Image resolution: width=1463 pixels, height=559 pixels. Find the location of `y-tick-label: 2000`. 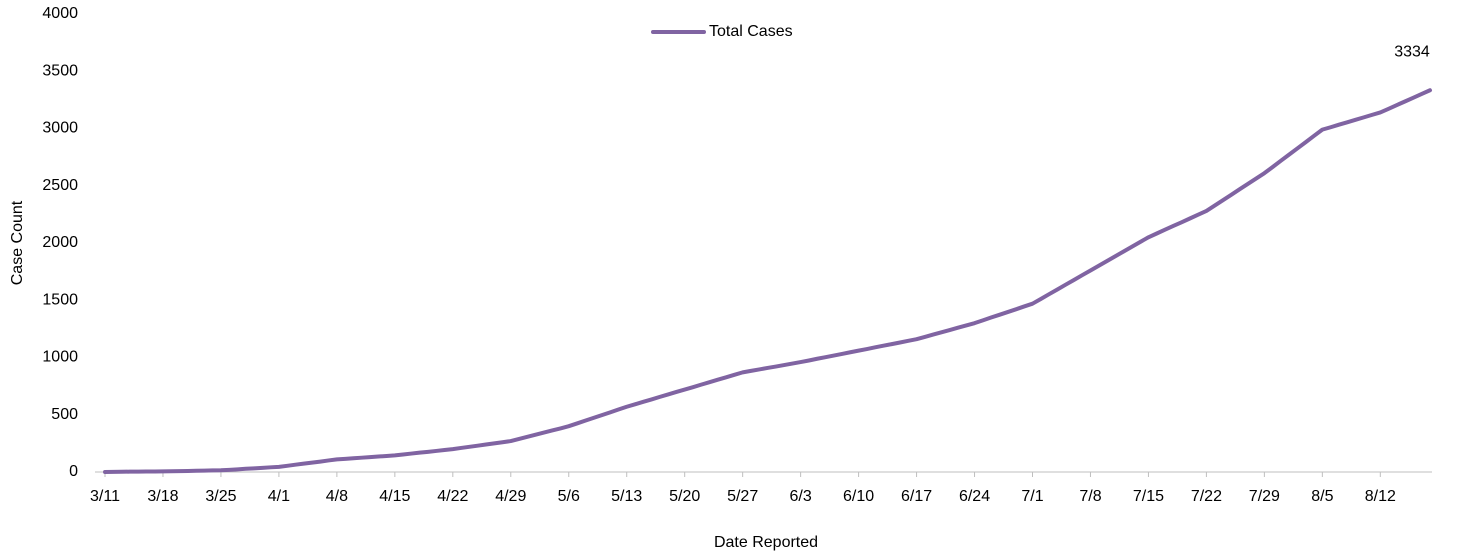

y-tick-label: 2000 is located at coordinates (60, 242).